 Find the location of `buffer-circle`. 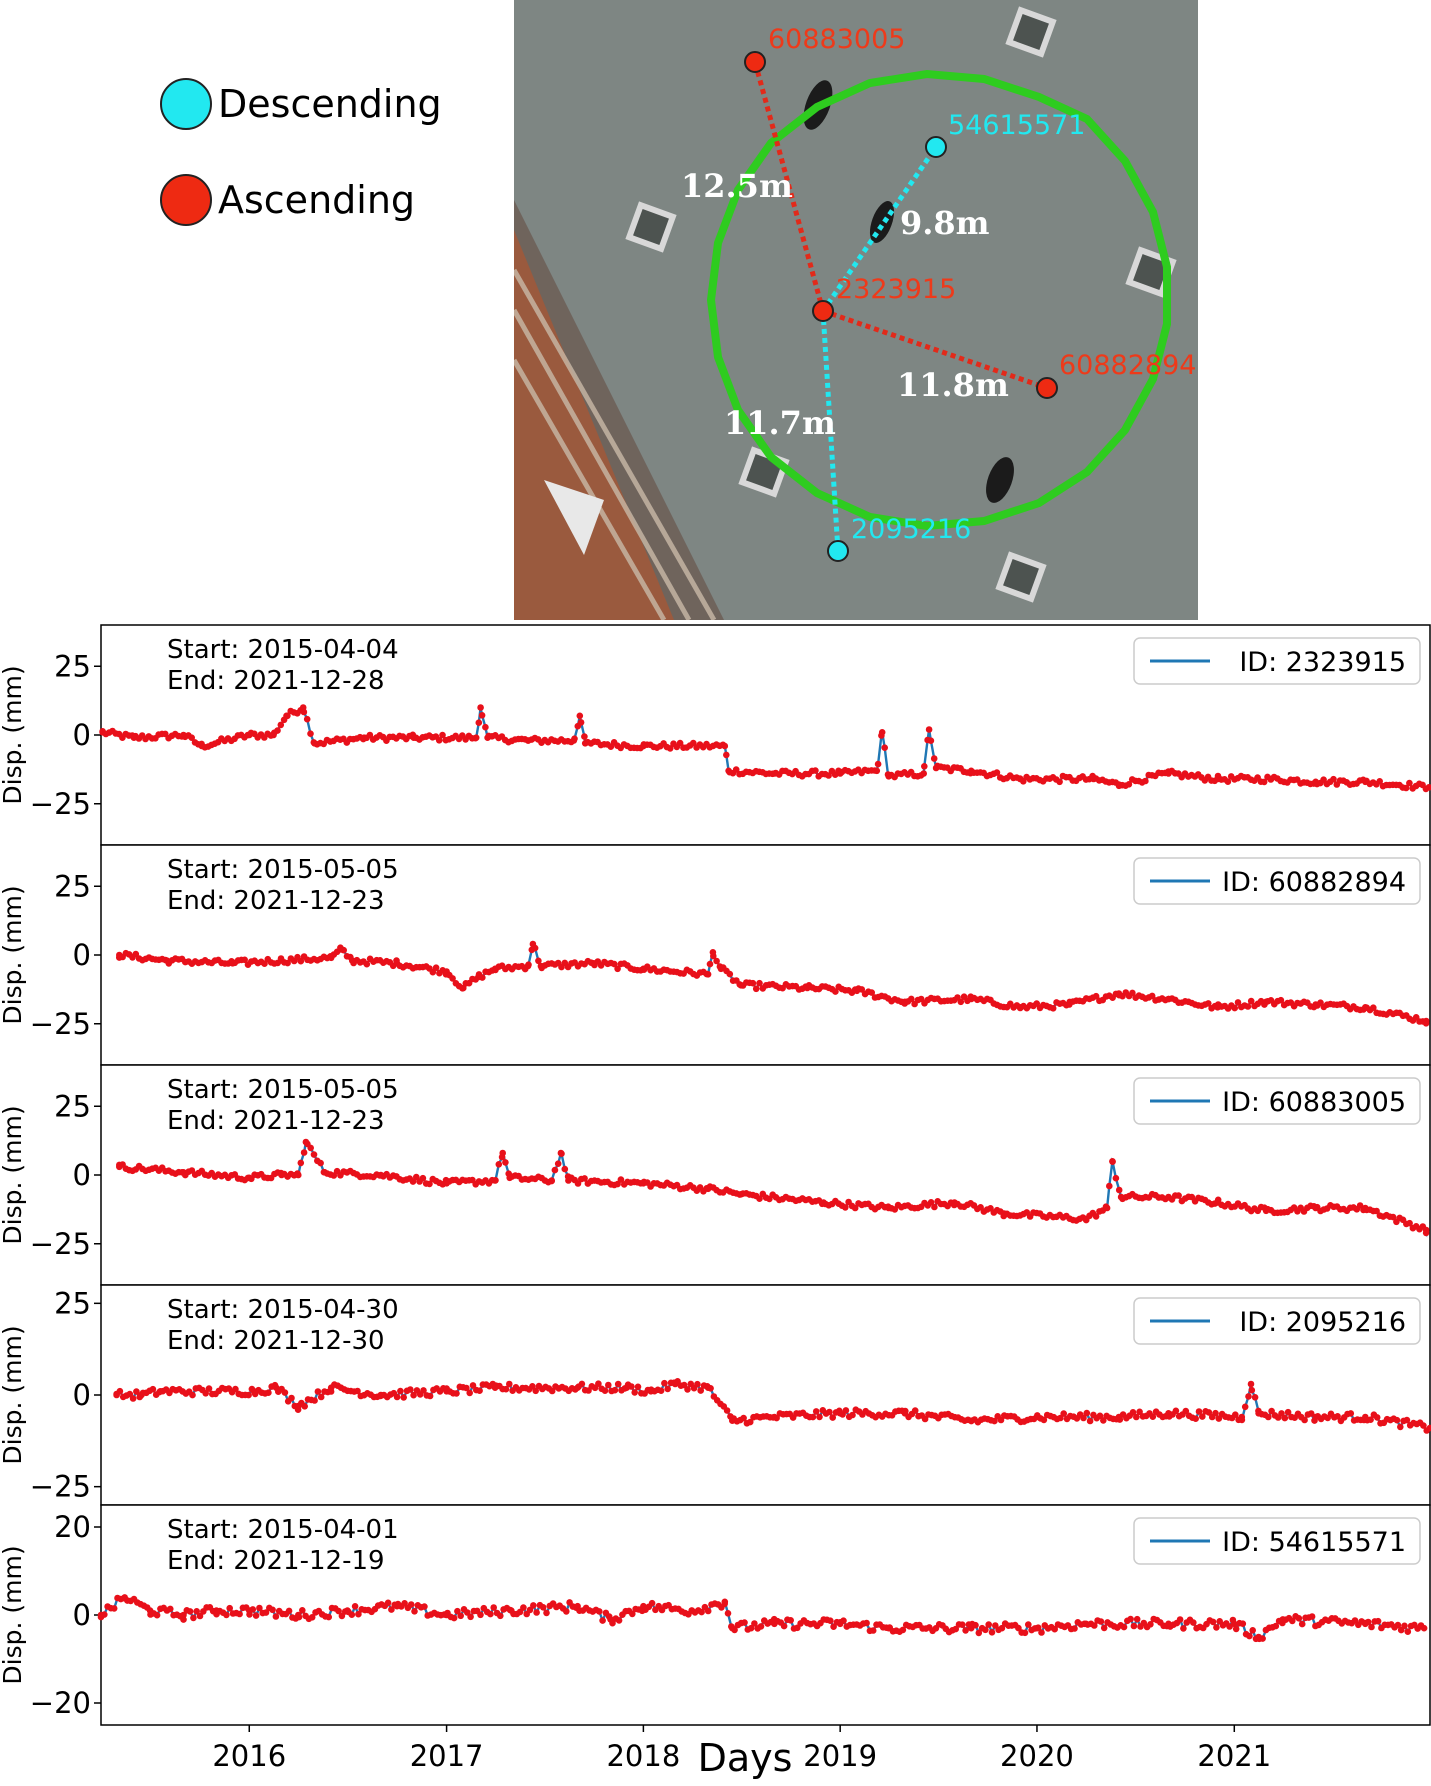

buffer-circle is located at coordinates (938, 300).